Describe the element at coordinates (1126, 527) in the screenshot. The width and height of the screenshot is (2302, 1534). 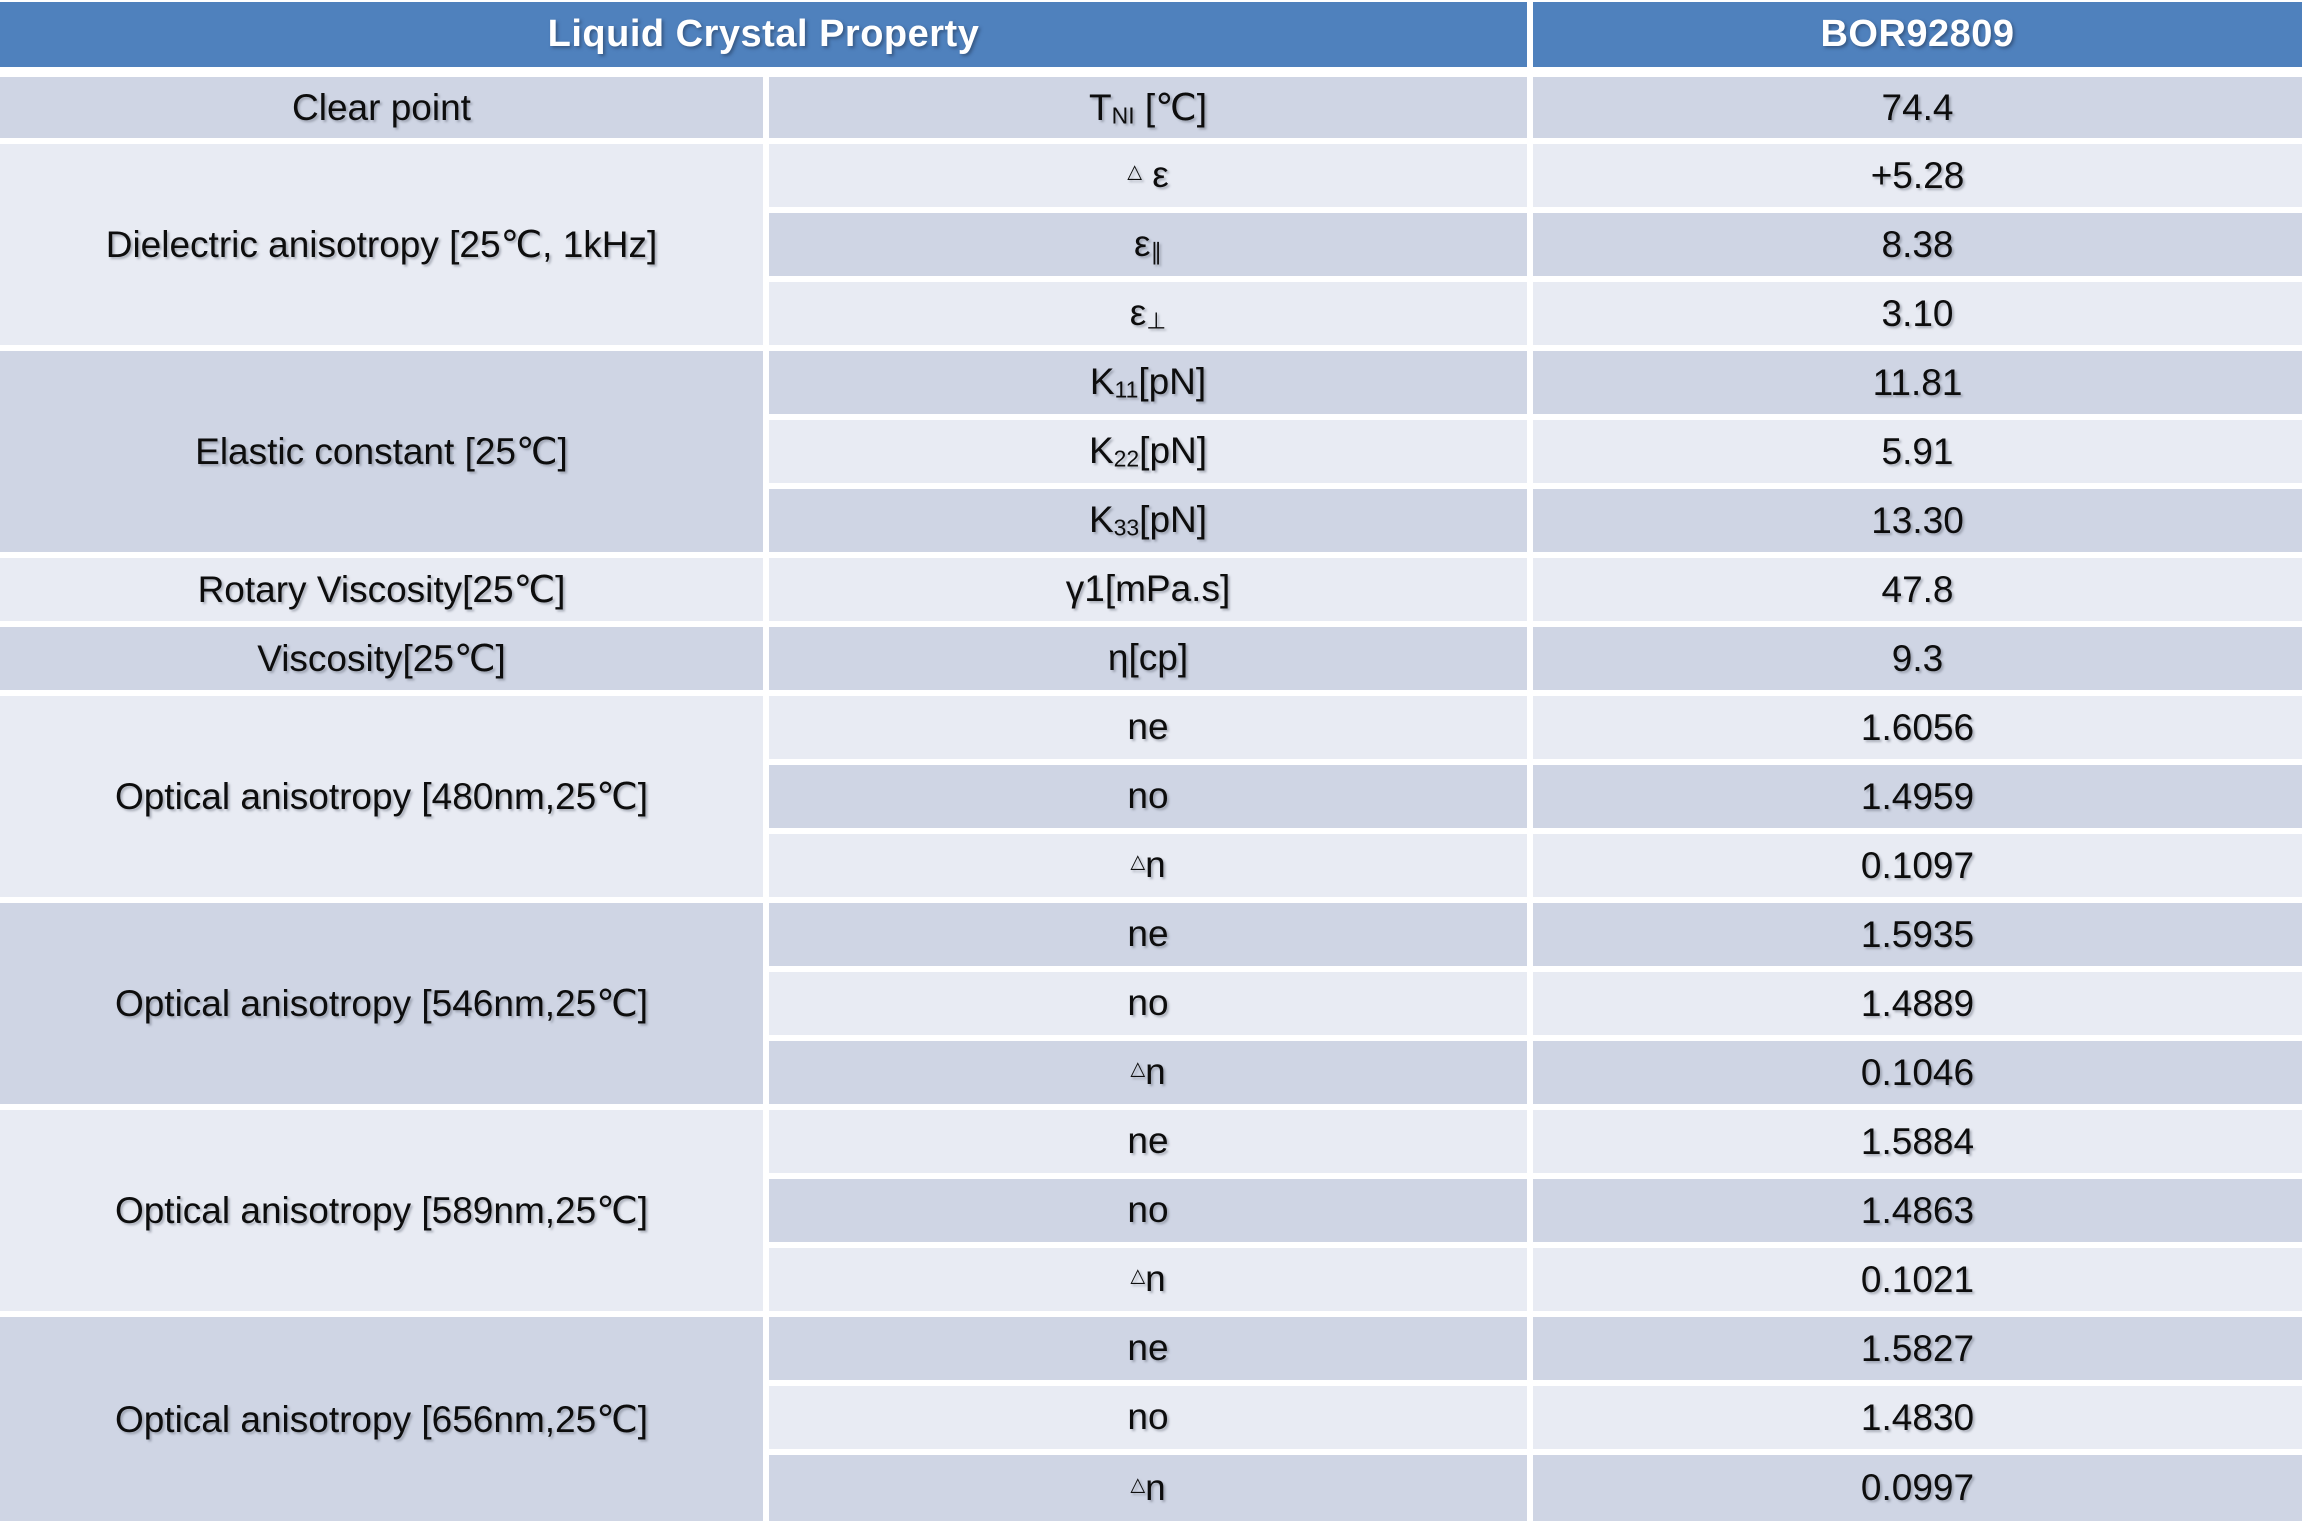
I see `param-subscript: 33` at that location.